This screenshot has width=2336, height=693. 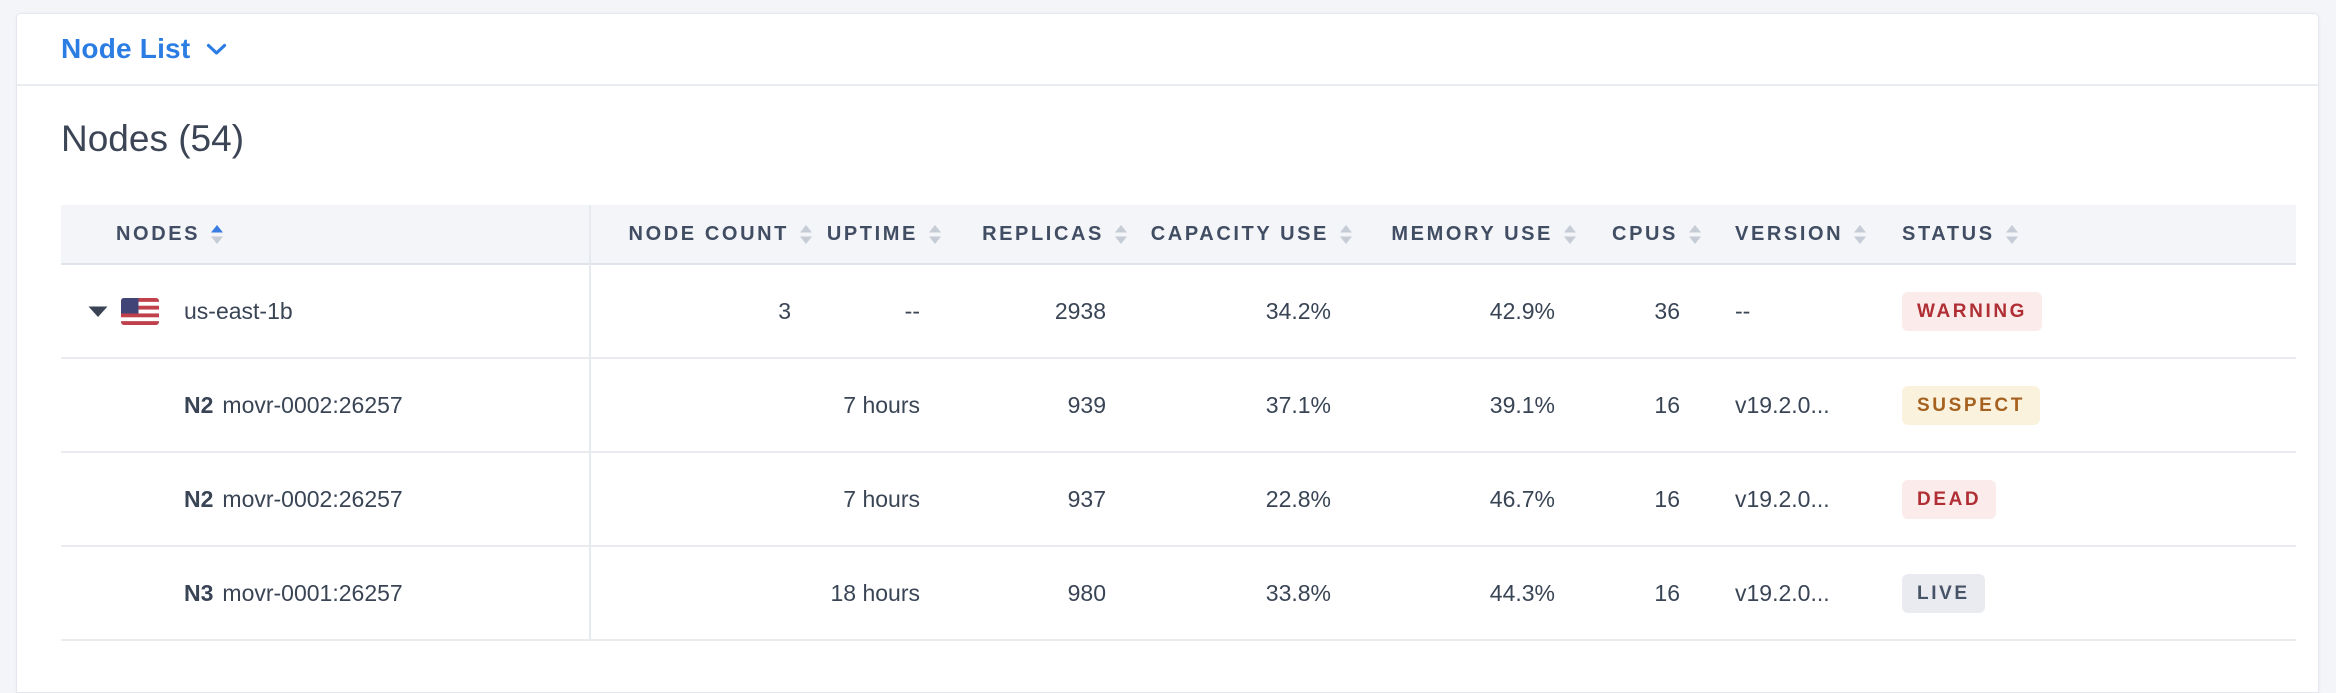 I want to click on status-badge: WARNING, so click(x=1972, y=311).